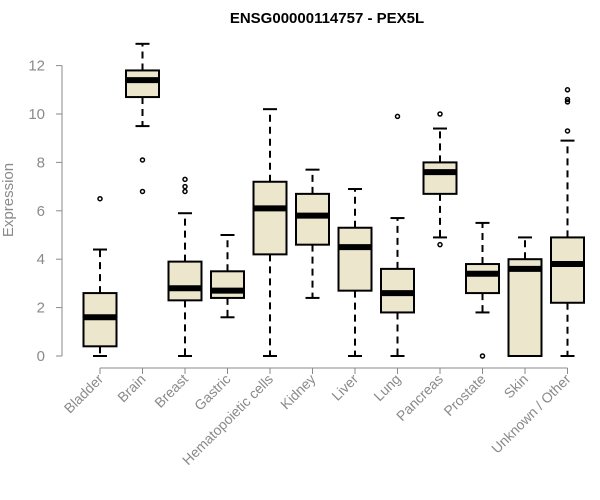 Image resolution: width=600 pixels, height=500 pixels. I want to click on box-kidney, so click(312, 233).